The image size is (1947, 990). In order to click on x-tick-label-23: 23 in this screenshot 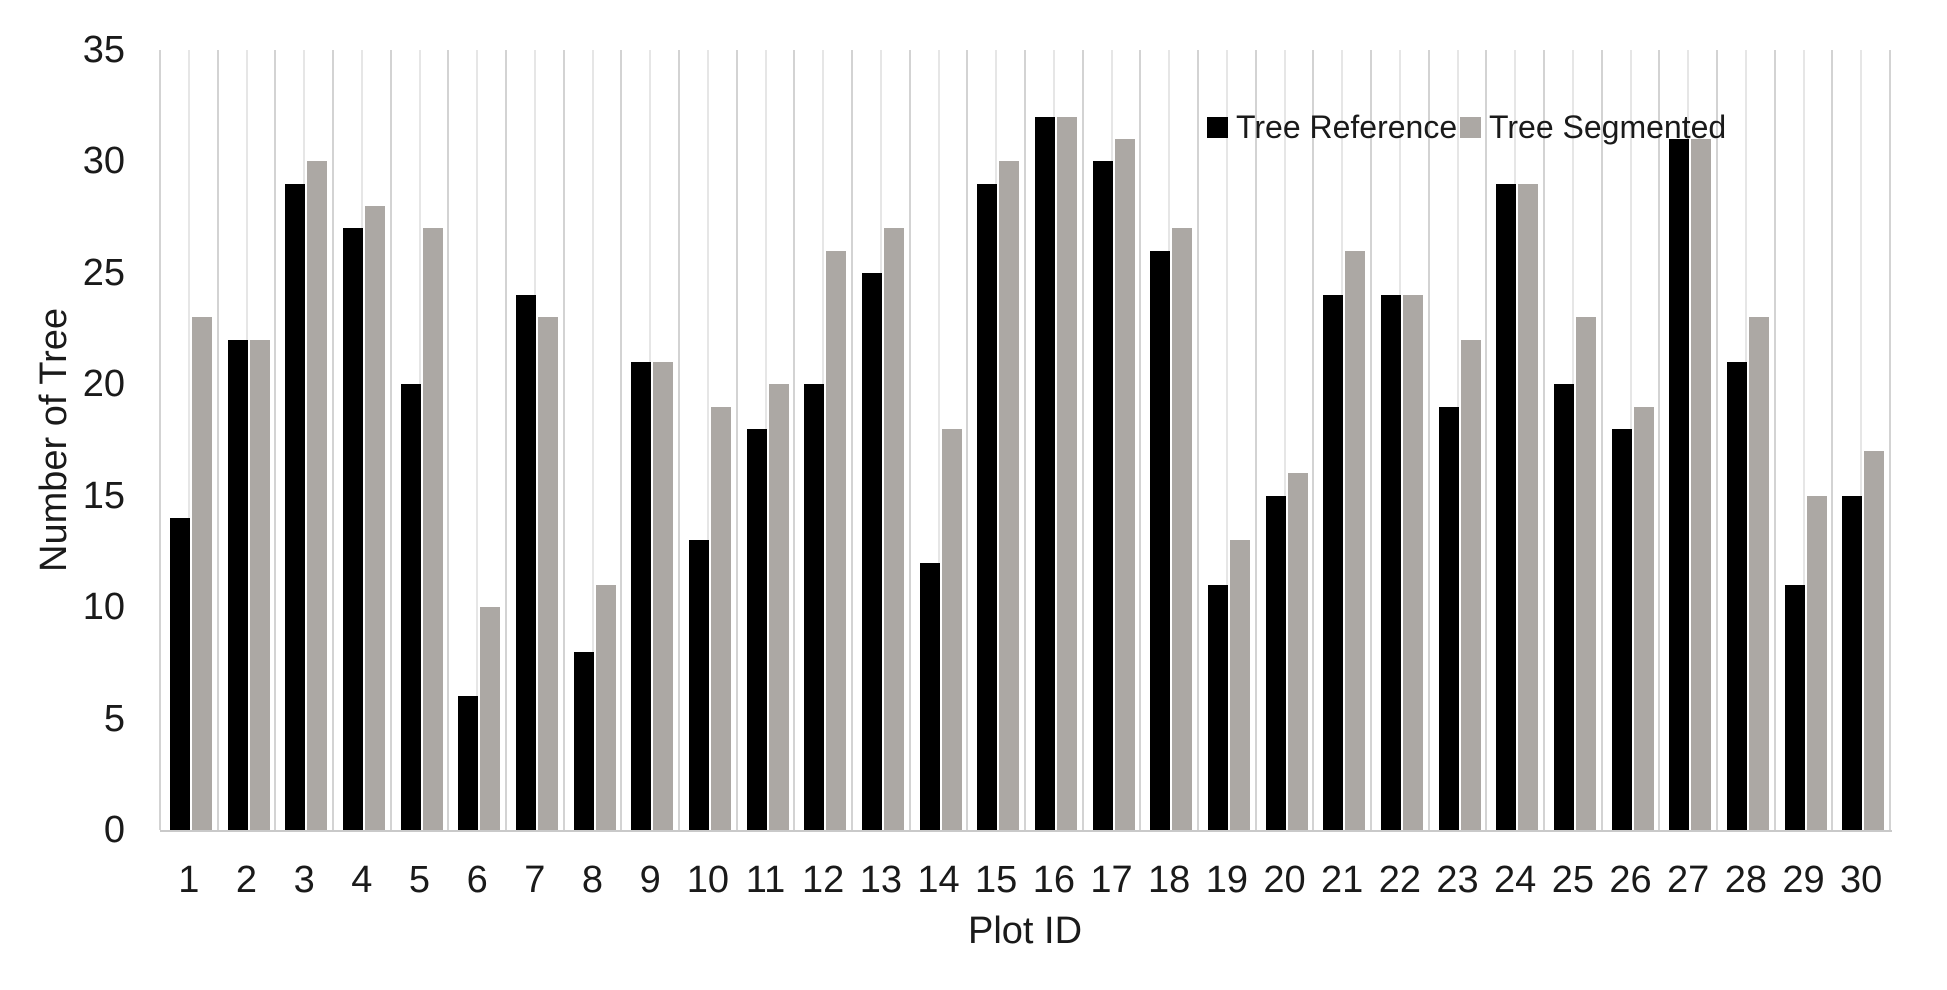, I will do `click(1457, 880)`.